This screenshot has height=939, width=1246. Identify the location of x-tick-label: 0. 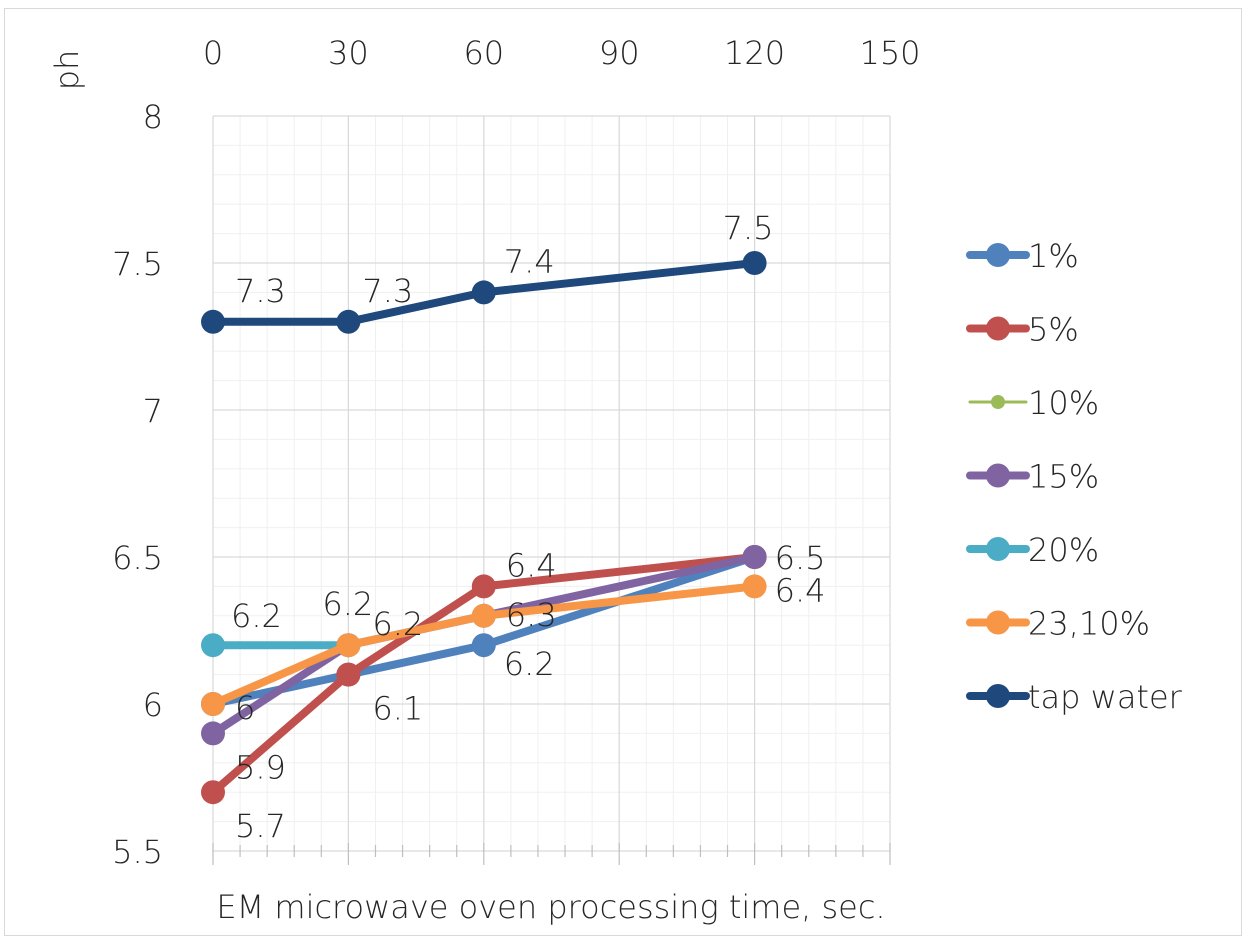
(213, 53).